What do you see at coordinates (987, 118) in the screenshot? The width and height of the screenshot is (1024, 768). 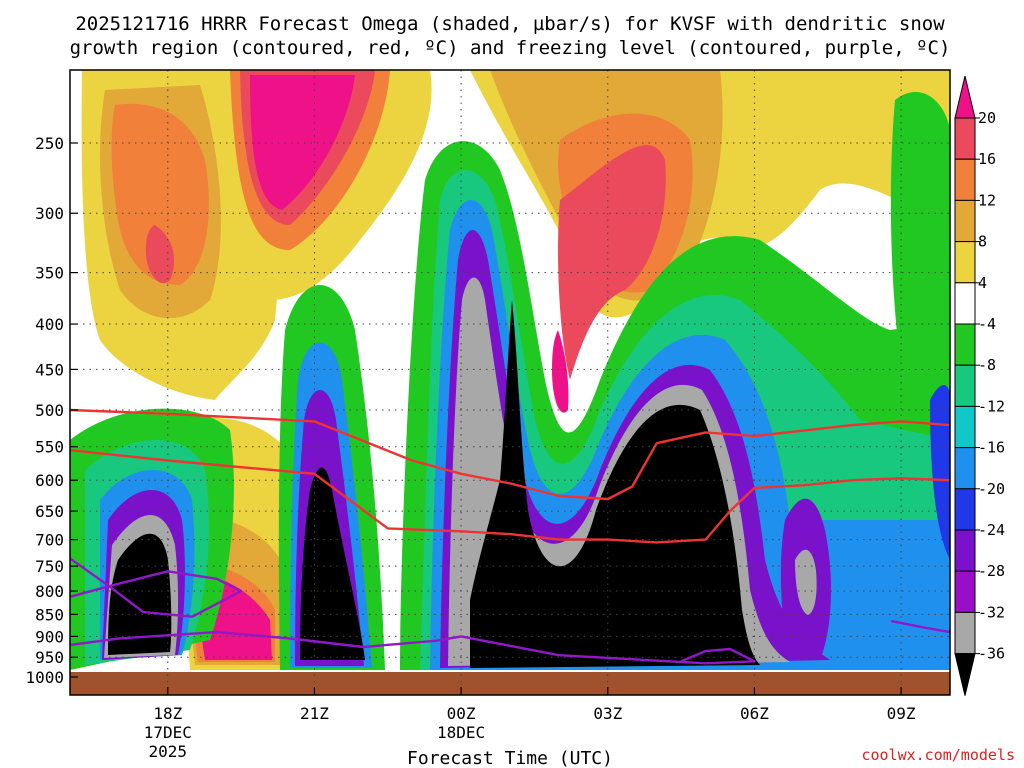 I see `colorbar-label: 20` at bounding box center [987, 118].